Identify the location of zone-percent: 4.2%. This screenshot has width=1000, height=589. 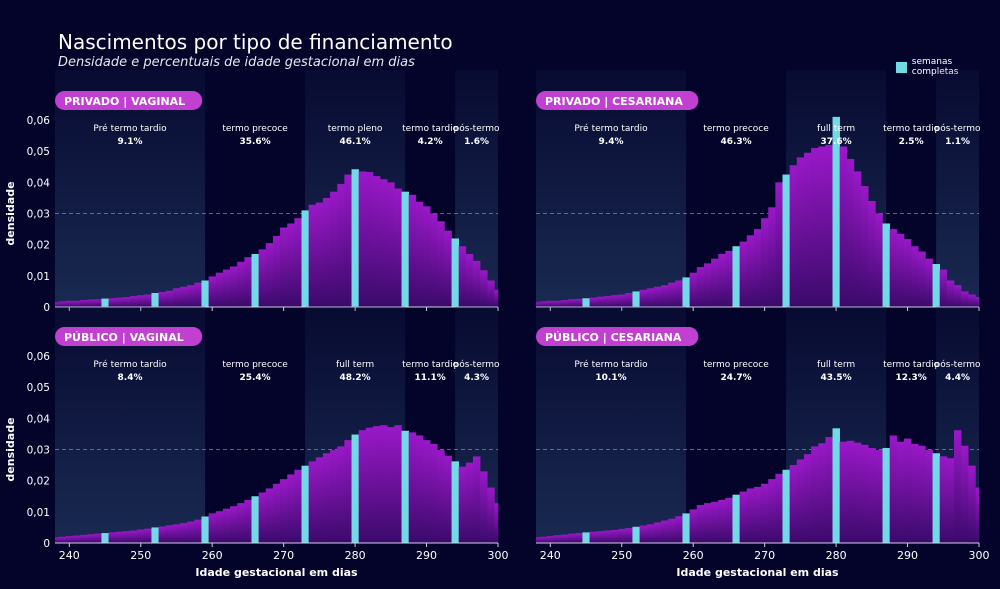
(430, 142).